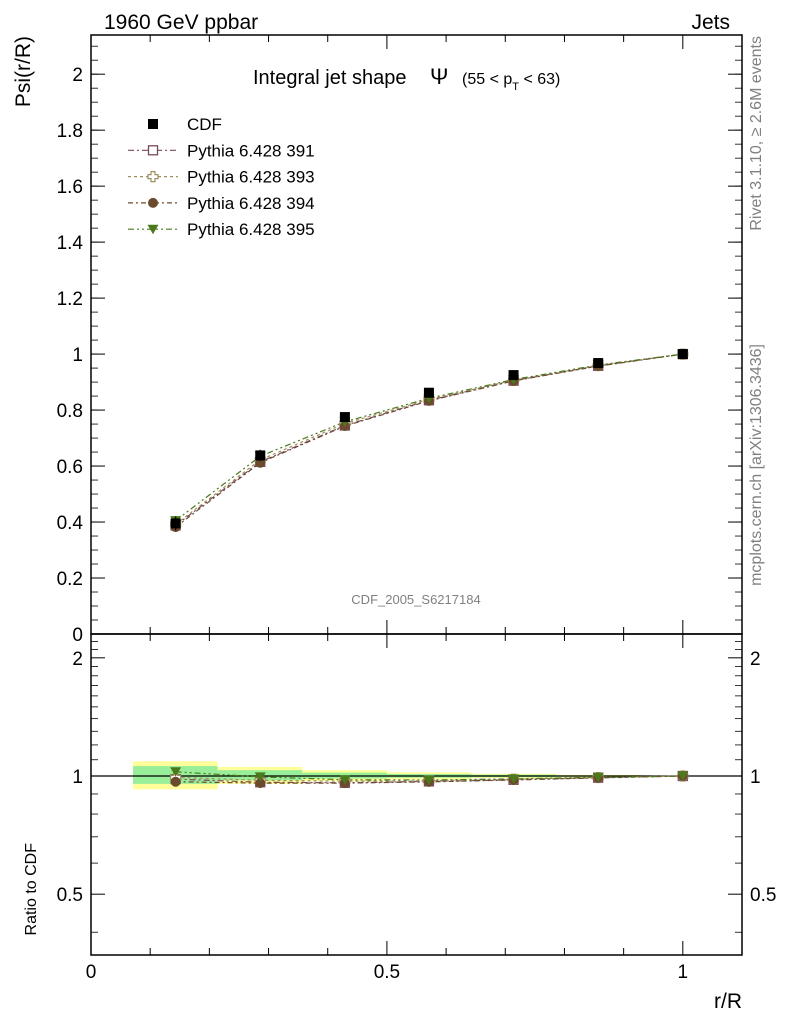 The image size is (786, 1024). What do you see at coordinates (70, 243) in the screenshot?
I see `y-tick-label: 1.4` at bounding box center [70, 243].